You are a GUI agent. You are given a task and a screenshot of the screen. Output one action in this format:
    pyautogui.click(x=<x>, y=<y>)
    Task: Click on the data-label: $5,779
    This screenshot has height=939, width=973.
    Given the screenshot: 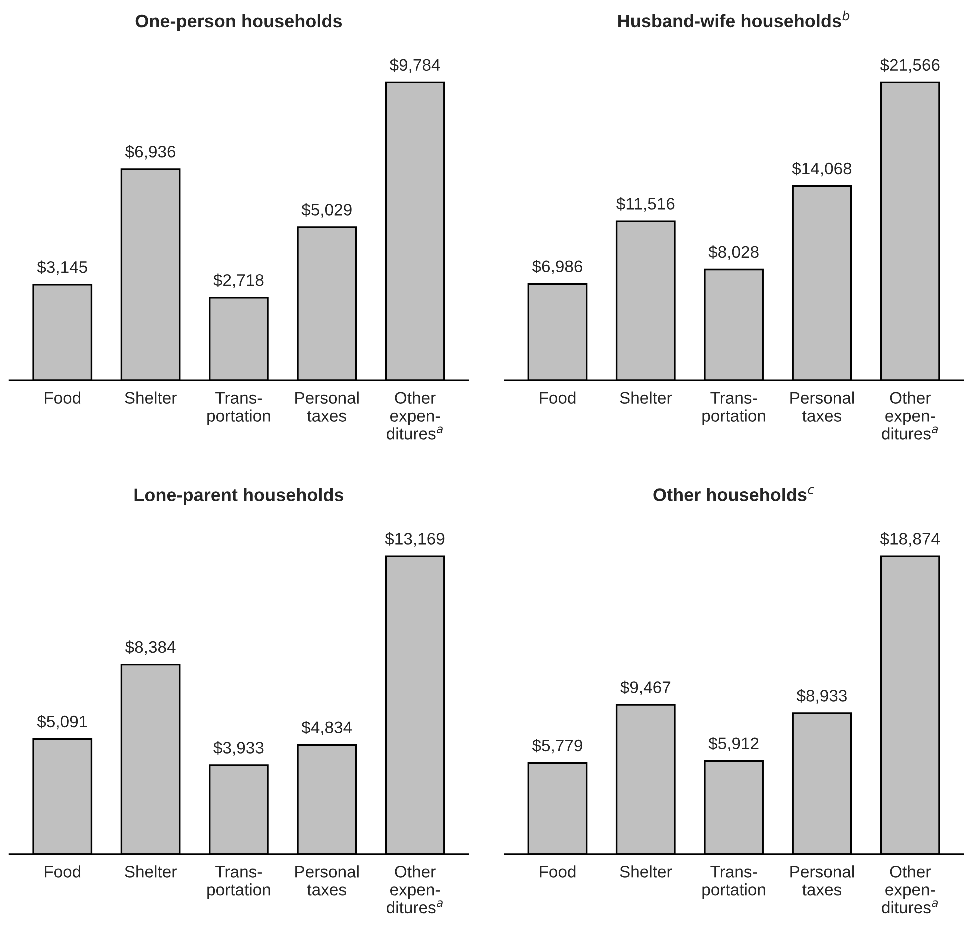 What is the action you would take?
    pyautogui.click(x=557, y=746)
    